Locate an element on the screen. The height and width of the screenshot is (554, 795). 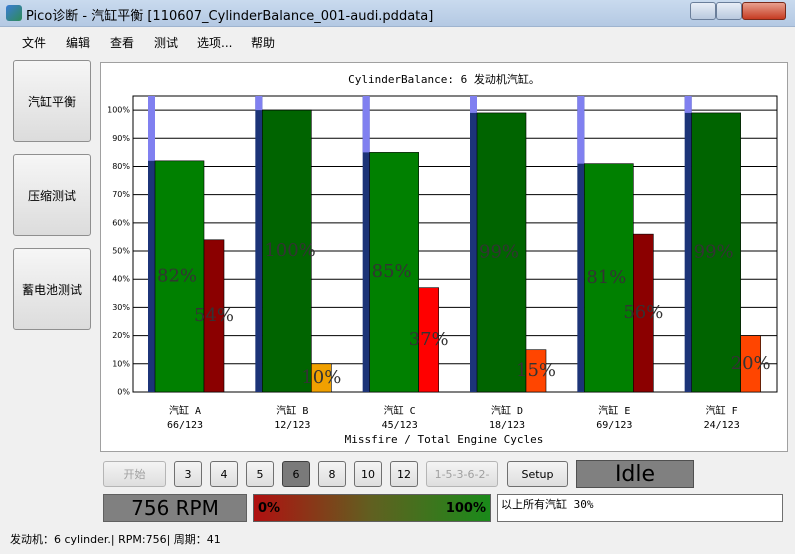
state-display: Idle is located at coordinates (635, 474).